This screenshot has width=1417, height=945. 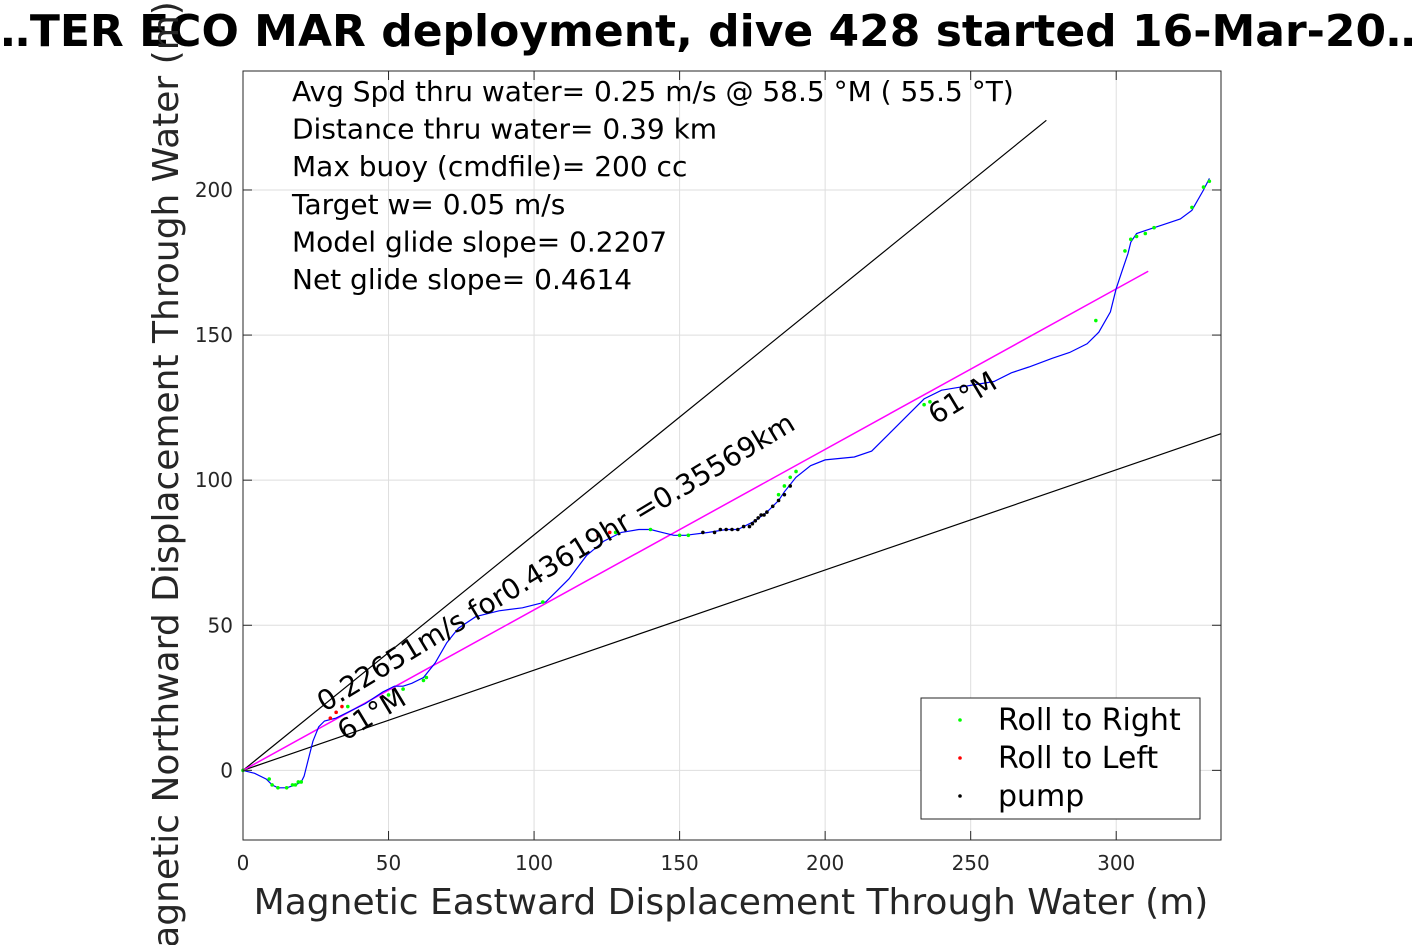 I want to click on x-tick-label: 0, so click(x=243, y=863).